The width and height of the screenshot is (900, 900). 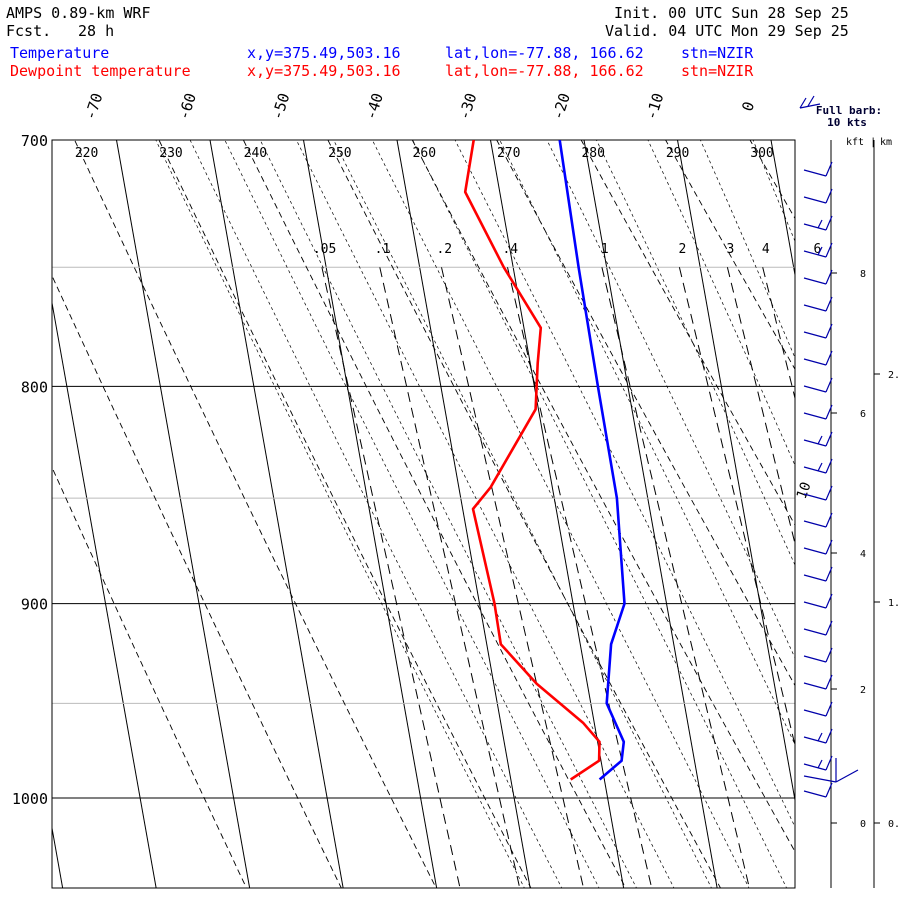 I want to click on mixing-ratio-label: 2, so click(x=682, y=249).